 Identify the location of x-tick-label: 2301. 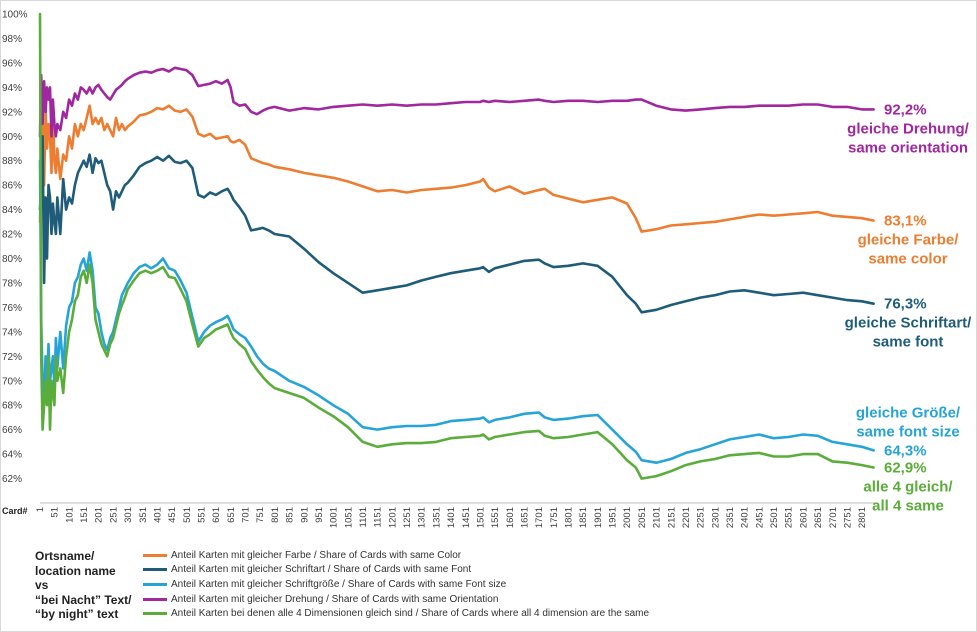
(715, 517).